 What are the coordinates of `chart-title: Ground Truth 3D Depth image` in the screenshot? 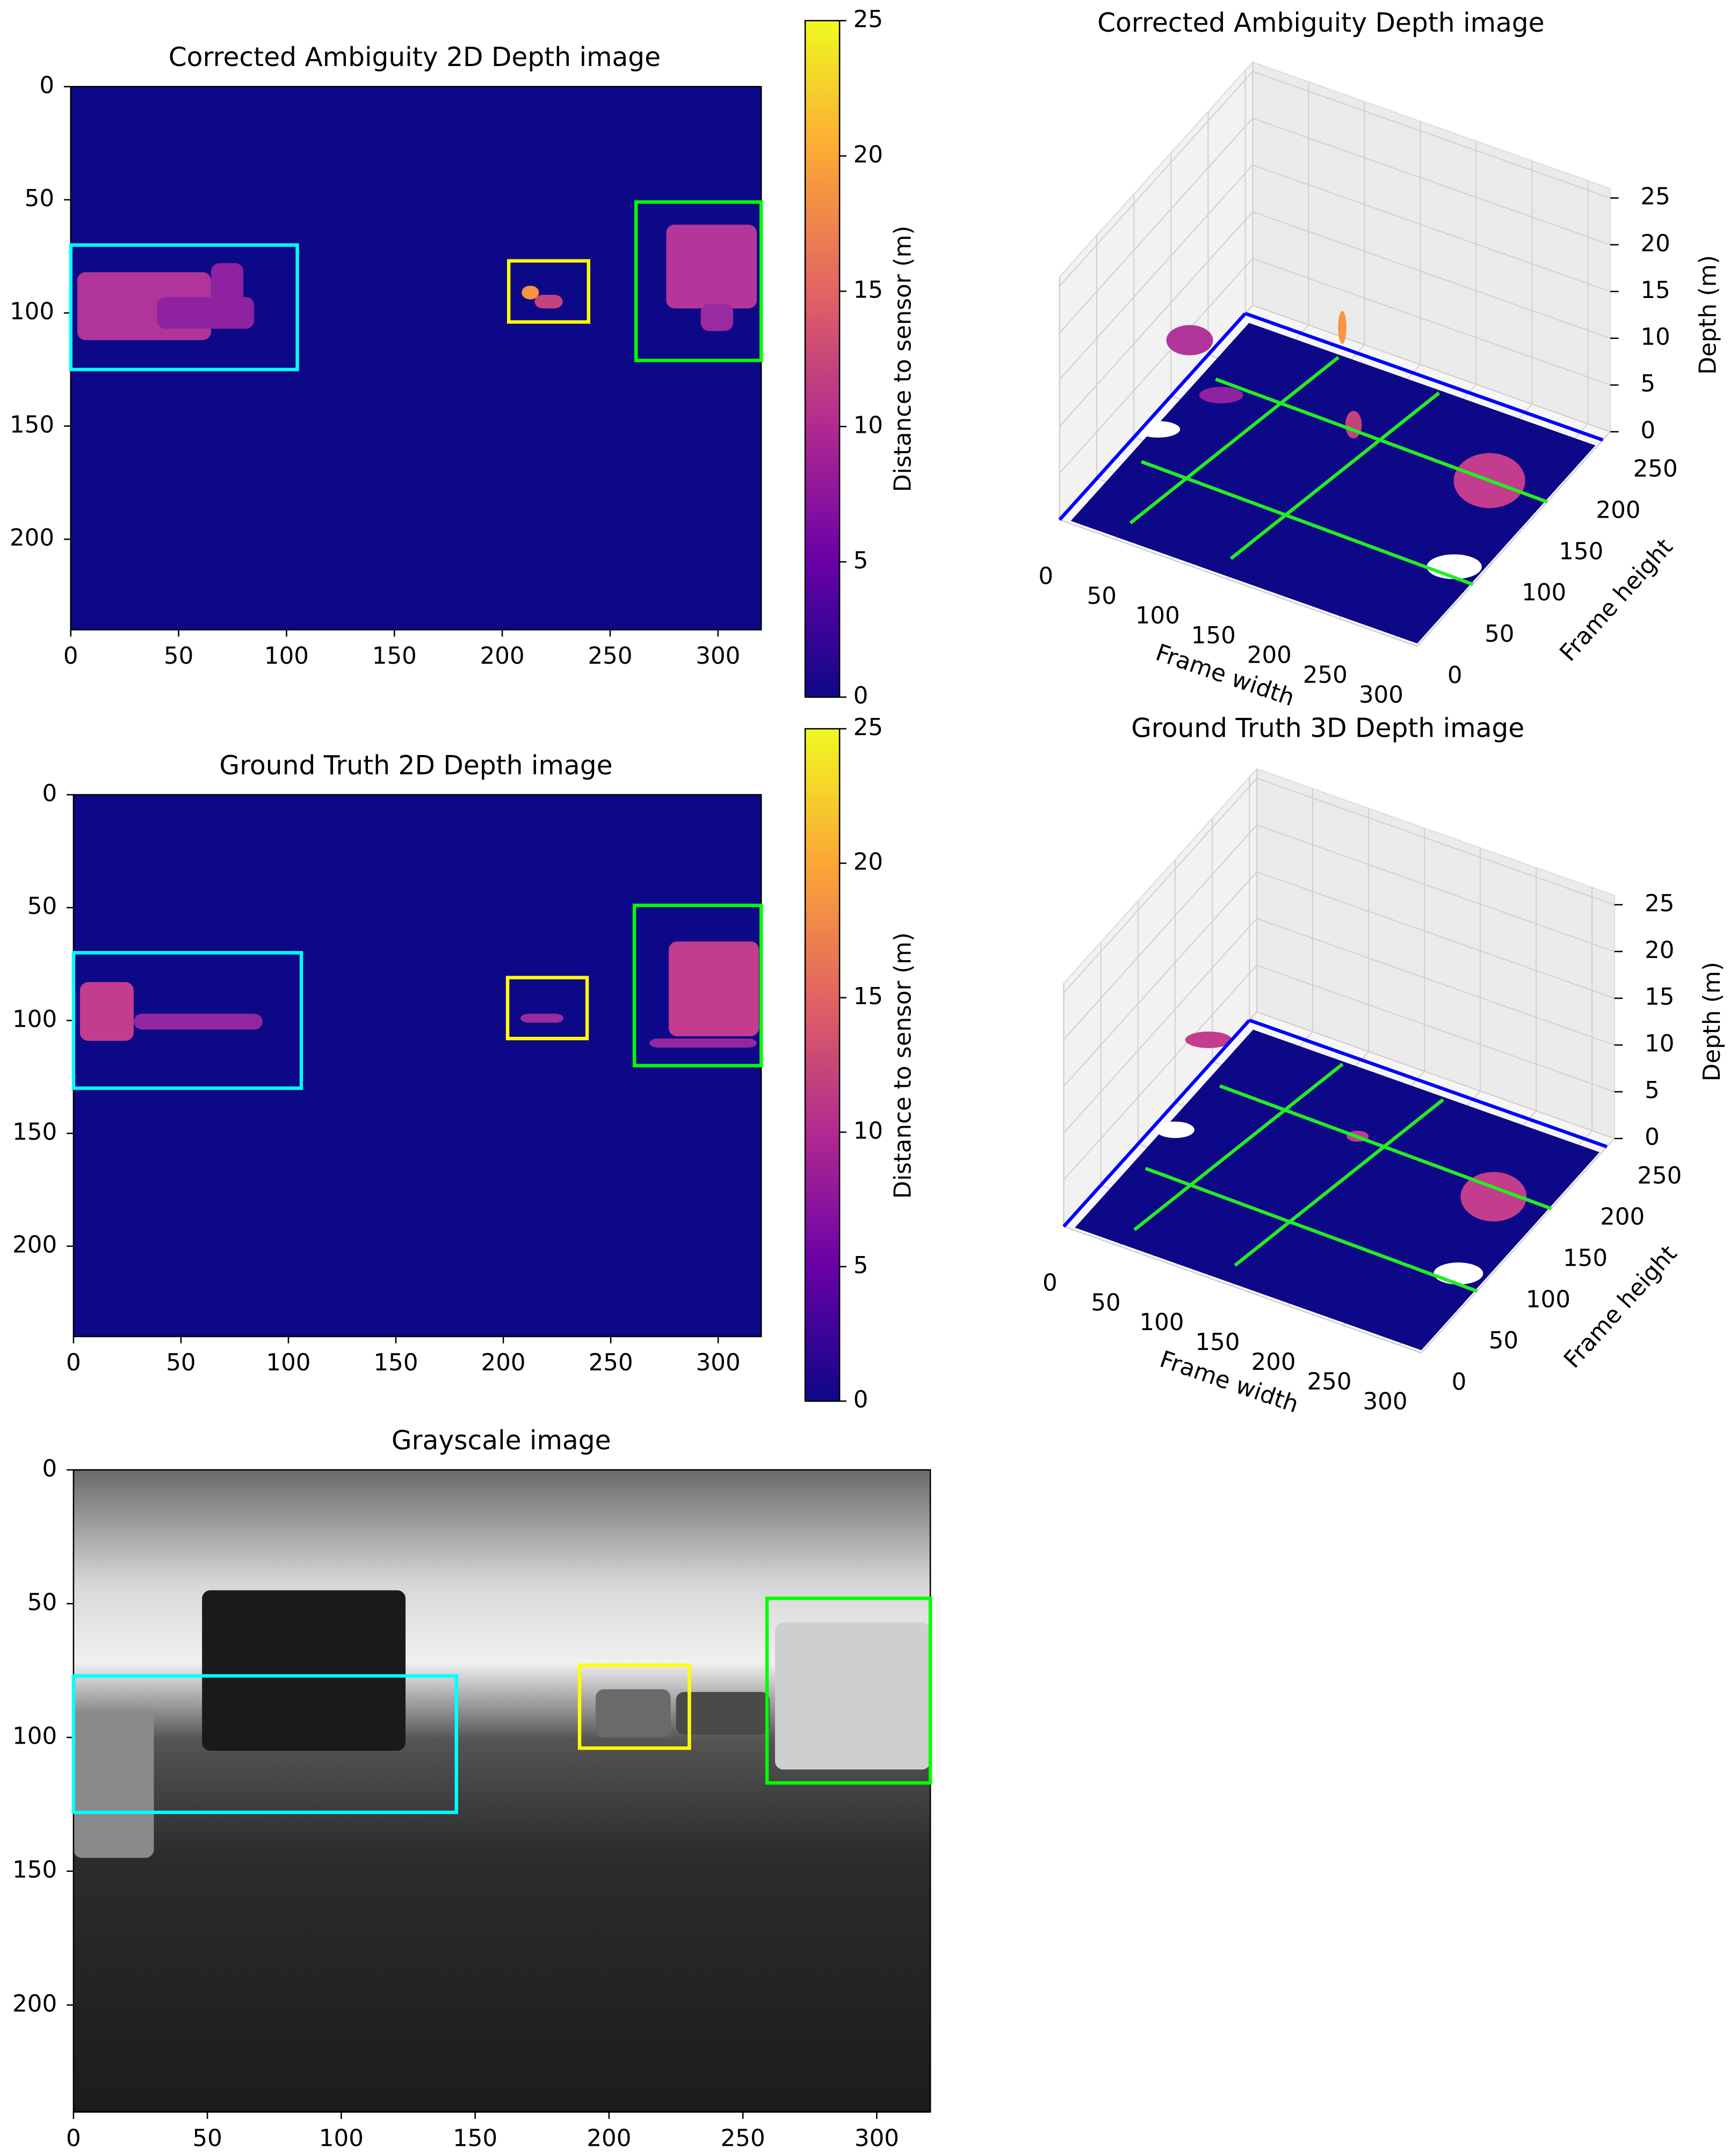 It's located at (1327, 729).